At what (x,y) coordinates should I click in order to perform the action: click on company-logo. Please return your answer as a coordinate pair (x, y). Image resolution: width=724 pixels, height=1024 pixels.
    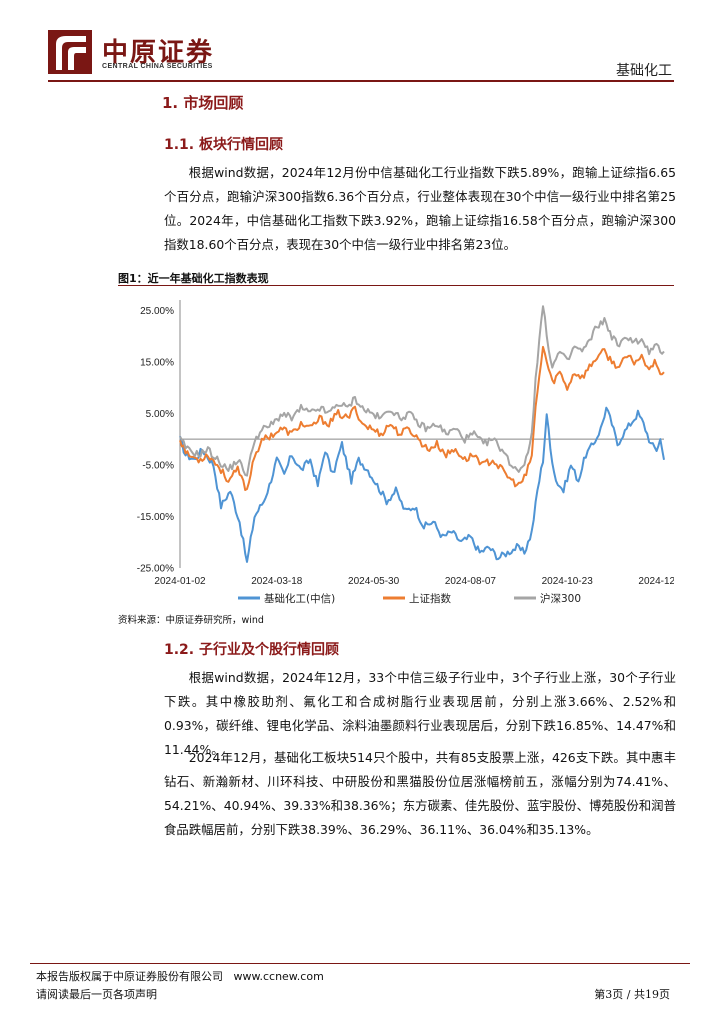
    Looking at the image, I should click on (70, 52).